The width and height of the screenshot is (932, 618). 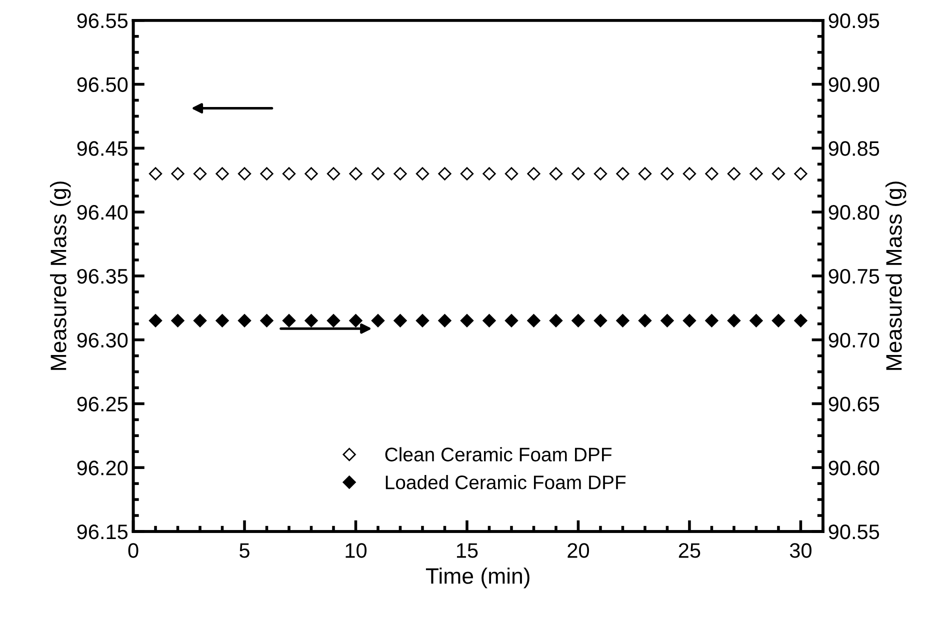 I want to click on y2-tick-label: 90.95, so click(x=854, y=20).